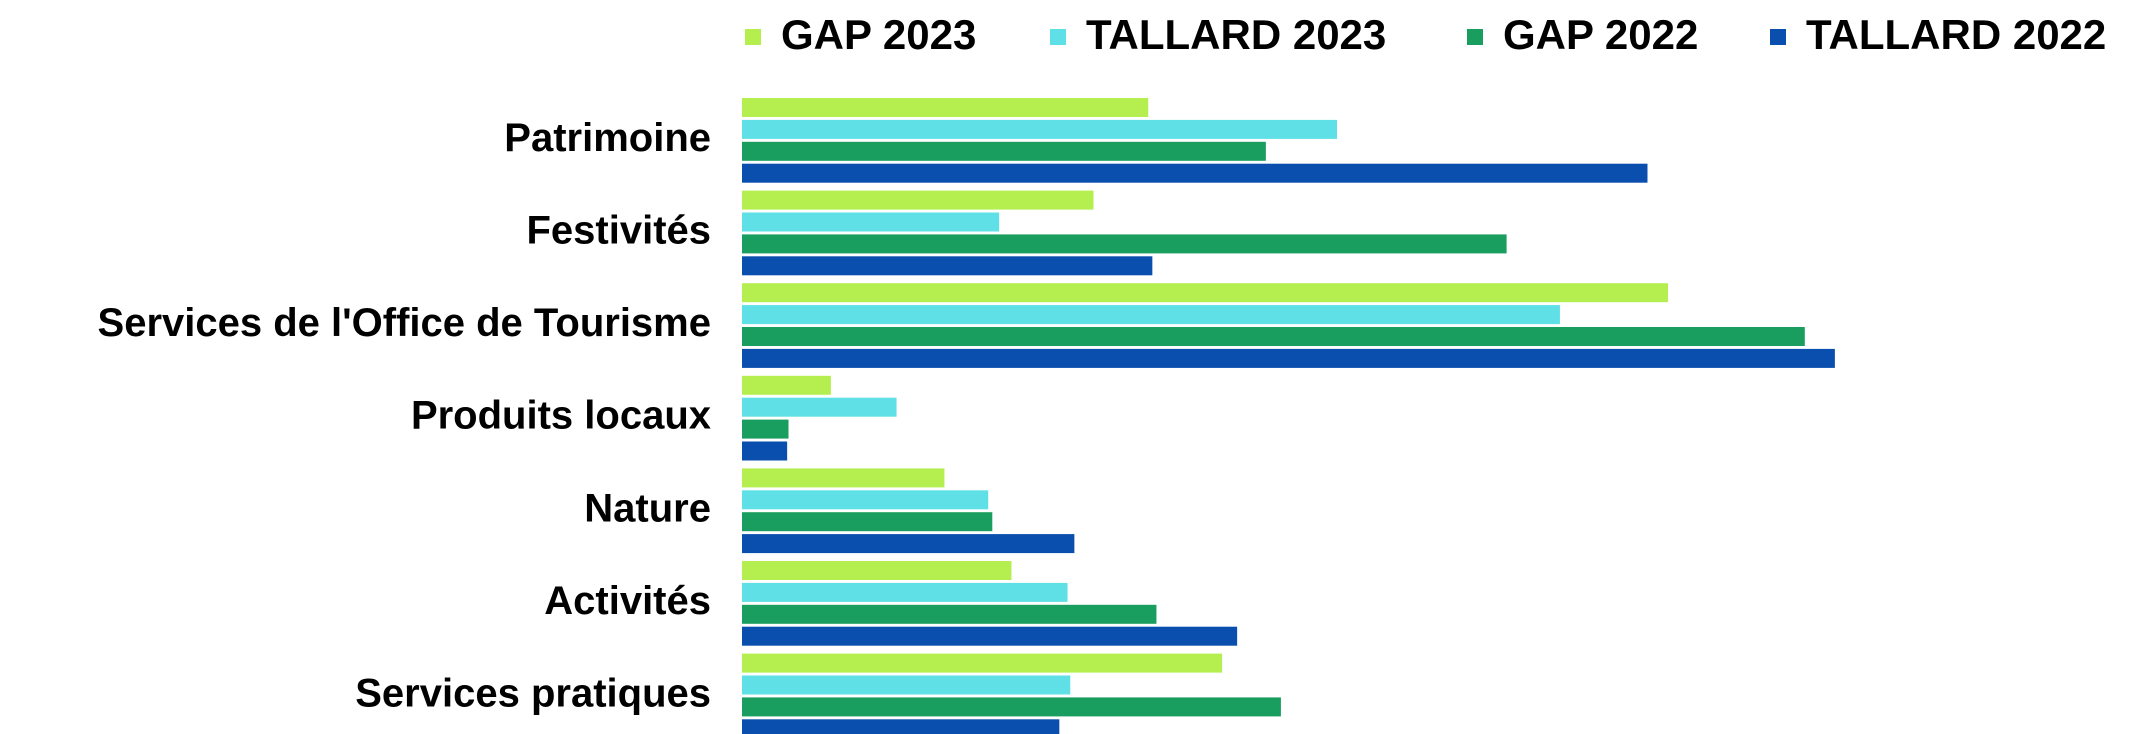 The width and height of the screenshot is (2144, 734). I want to click on legend-label: TALLARD 2023, so click(1236, 34).